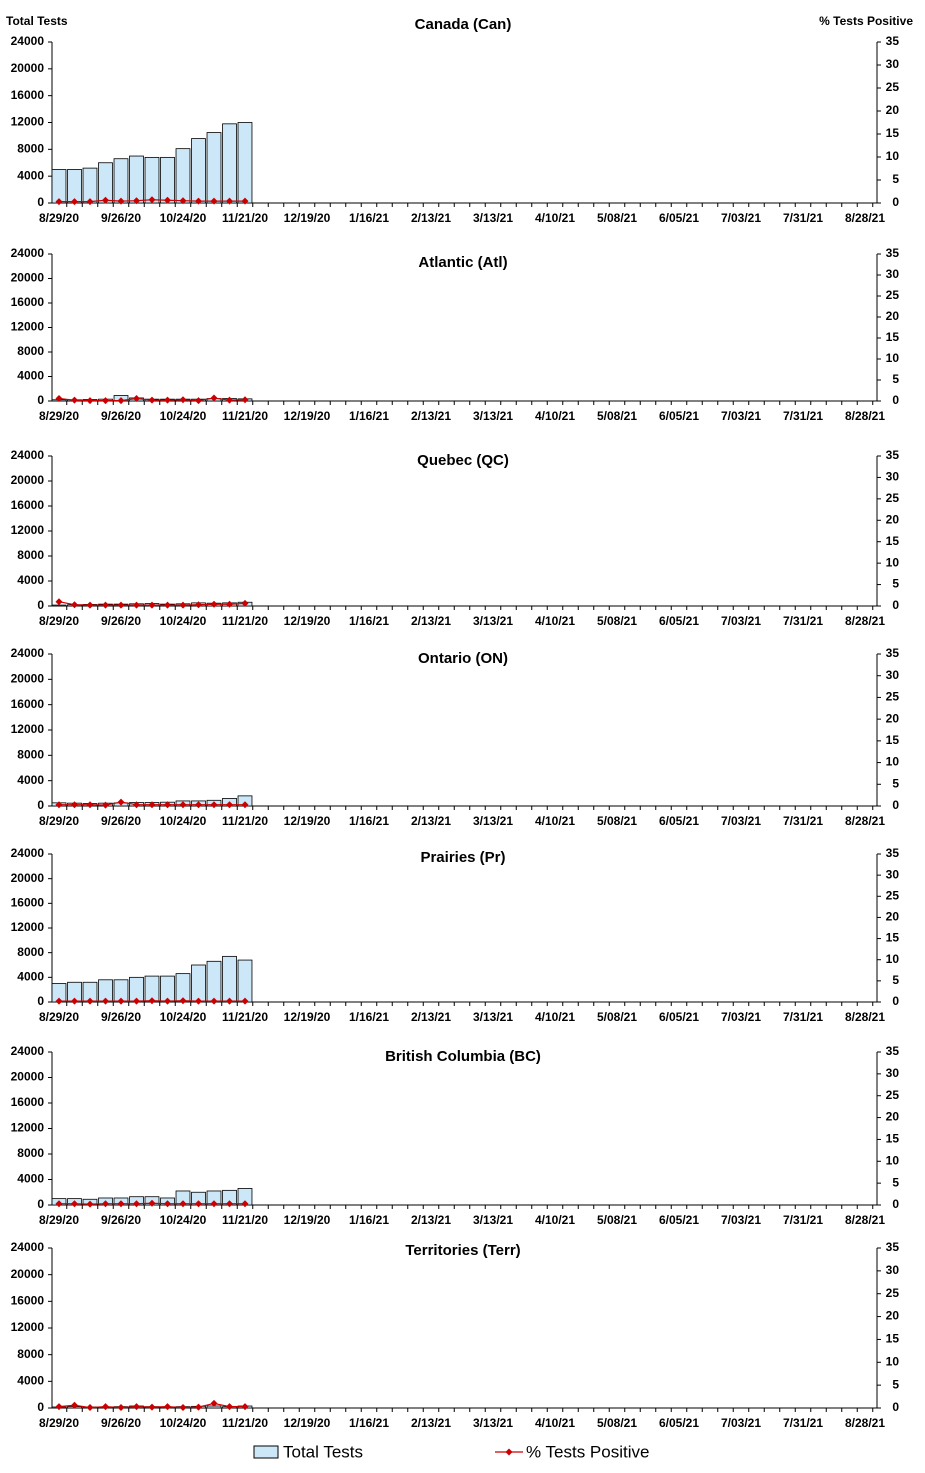  Describe the element at coordinates (895, 1204) in the screenshot. I see `y2-tick-label: 0` at that location.